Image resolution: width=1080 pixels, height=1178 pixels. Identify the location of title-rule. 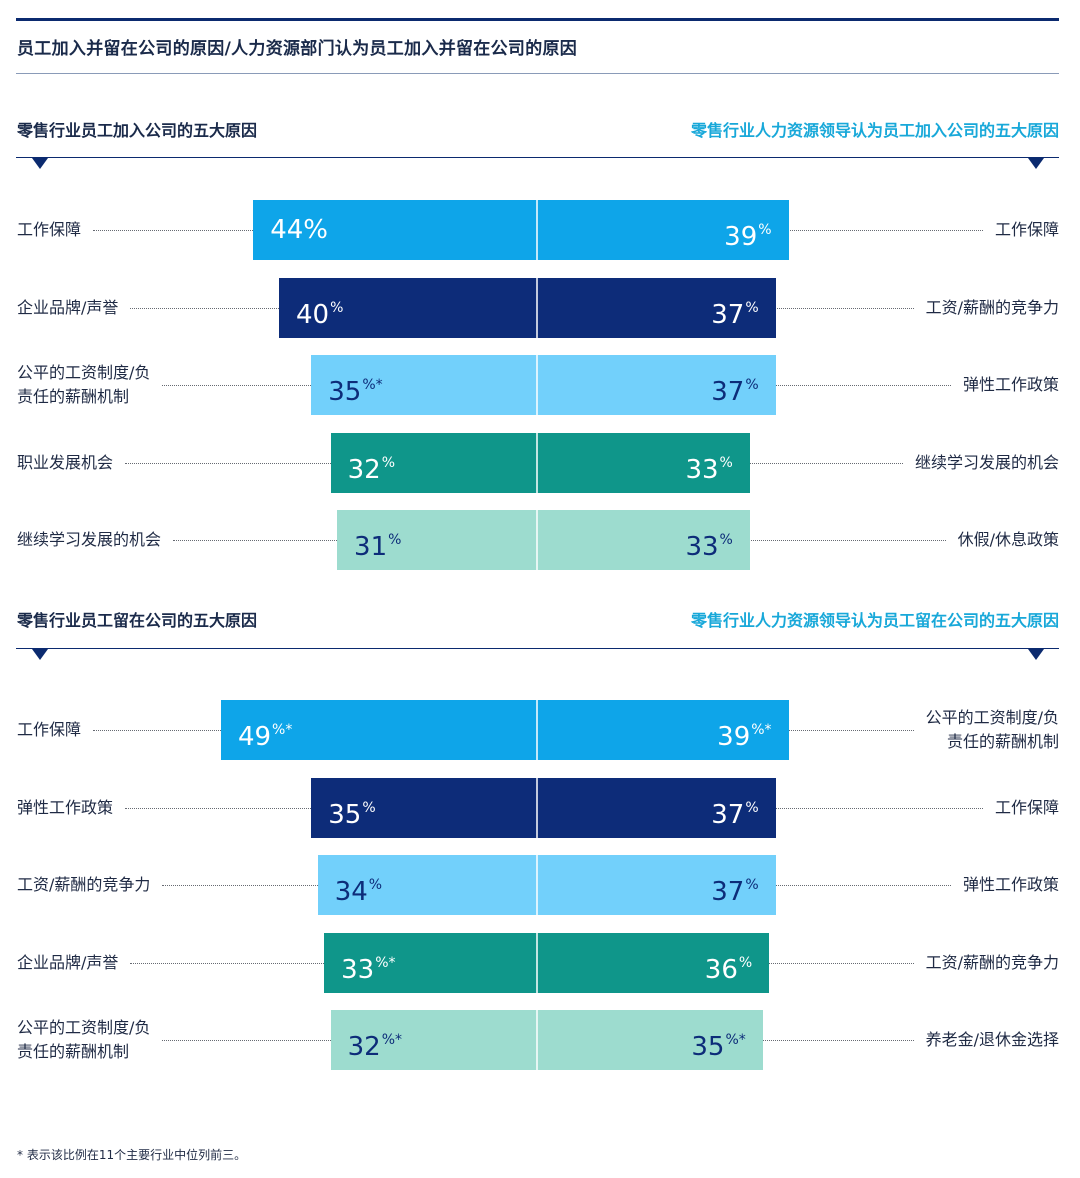
(537, 73).